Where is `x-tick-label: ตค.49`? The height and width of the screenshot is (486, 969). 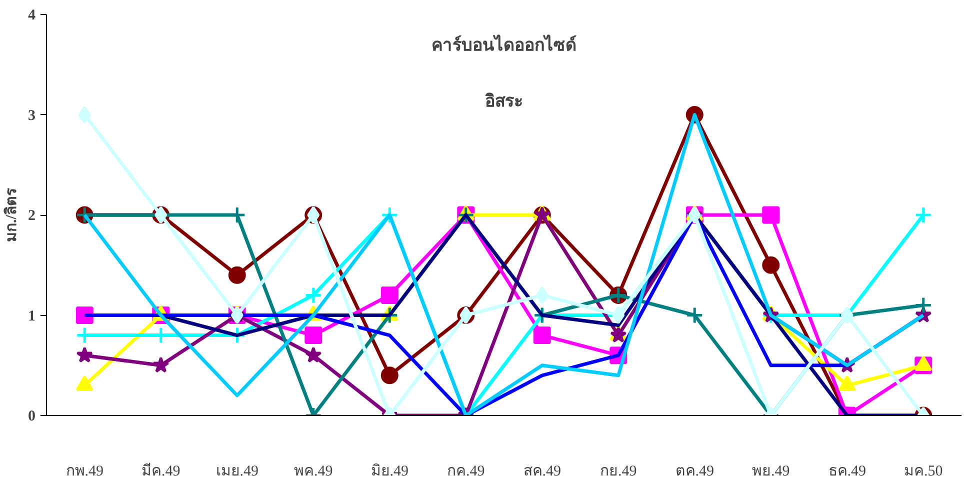 x-tick-label: ตค.49 is located at coordinates (694, 472).